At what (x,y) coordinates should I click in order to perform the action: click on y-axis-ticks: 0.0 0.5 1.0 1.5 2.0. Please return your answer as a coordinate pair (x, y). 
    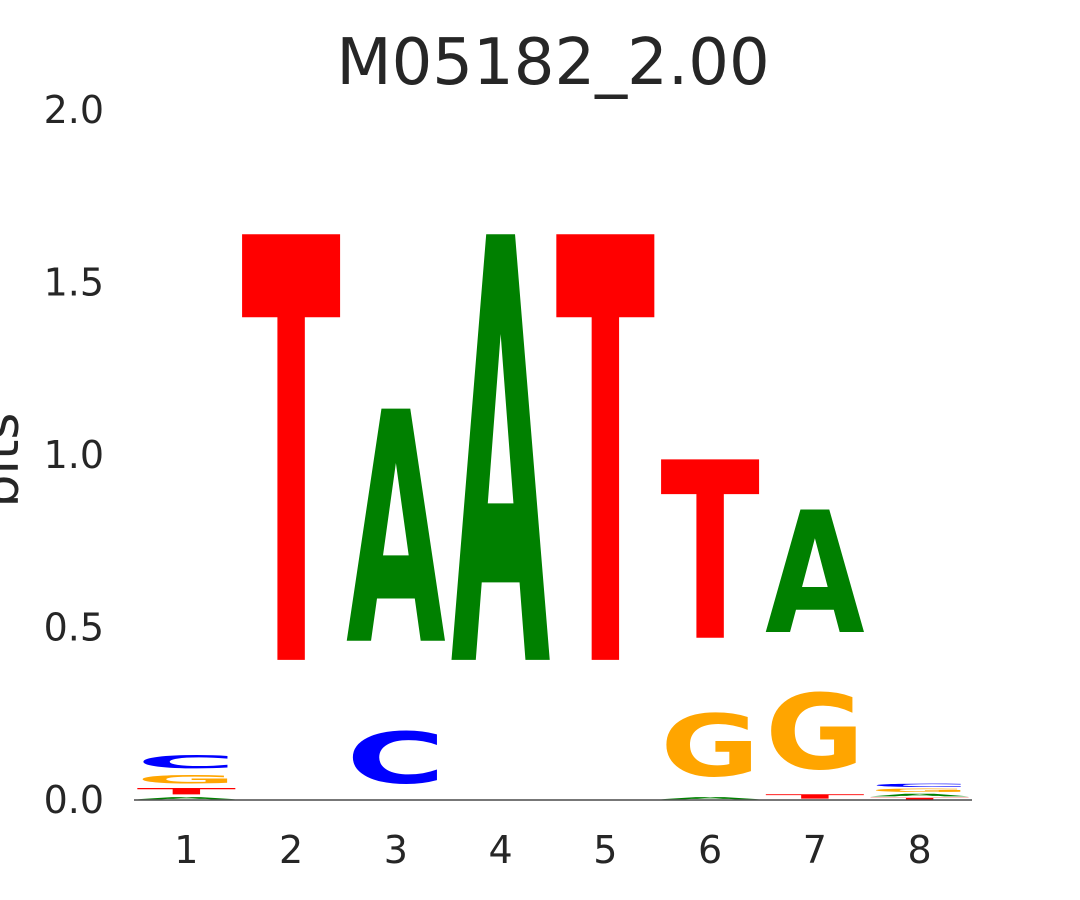
    Looking at the image, I should click on (74, 455).